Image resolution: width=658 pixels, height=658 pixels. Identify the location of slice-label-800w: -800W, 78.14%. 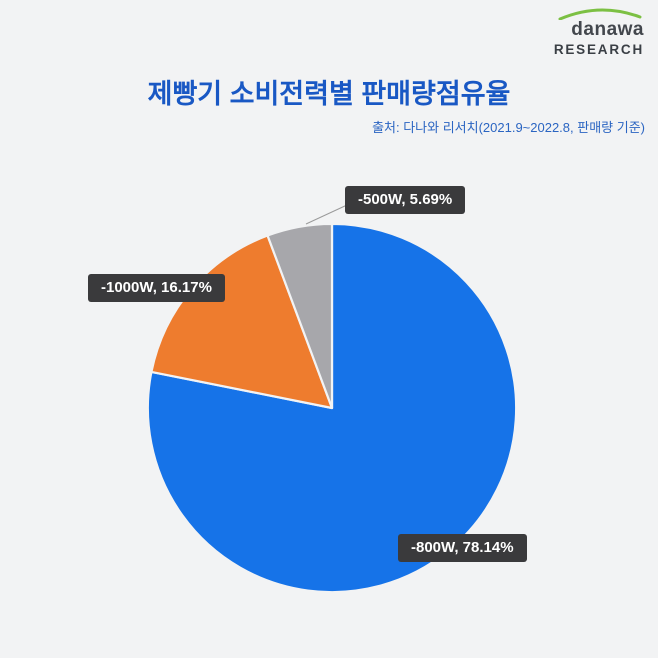
(462, 548).